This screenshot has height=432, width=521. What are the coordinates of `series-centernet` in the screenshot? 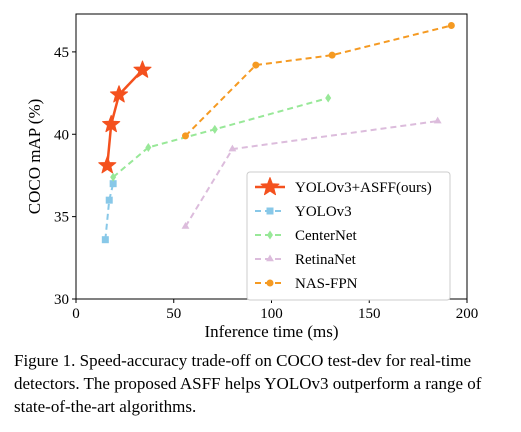 It's located at (221, 137).